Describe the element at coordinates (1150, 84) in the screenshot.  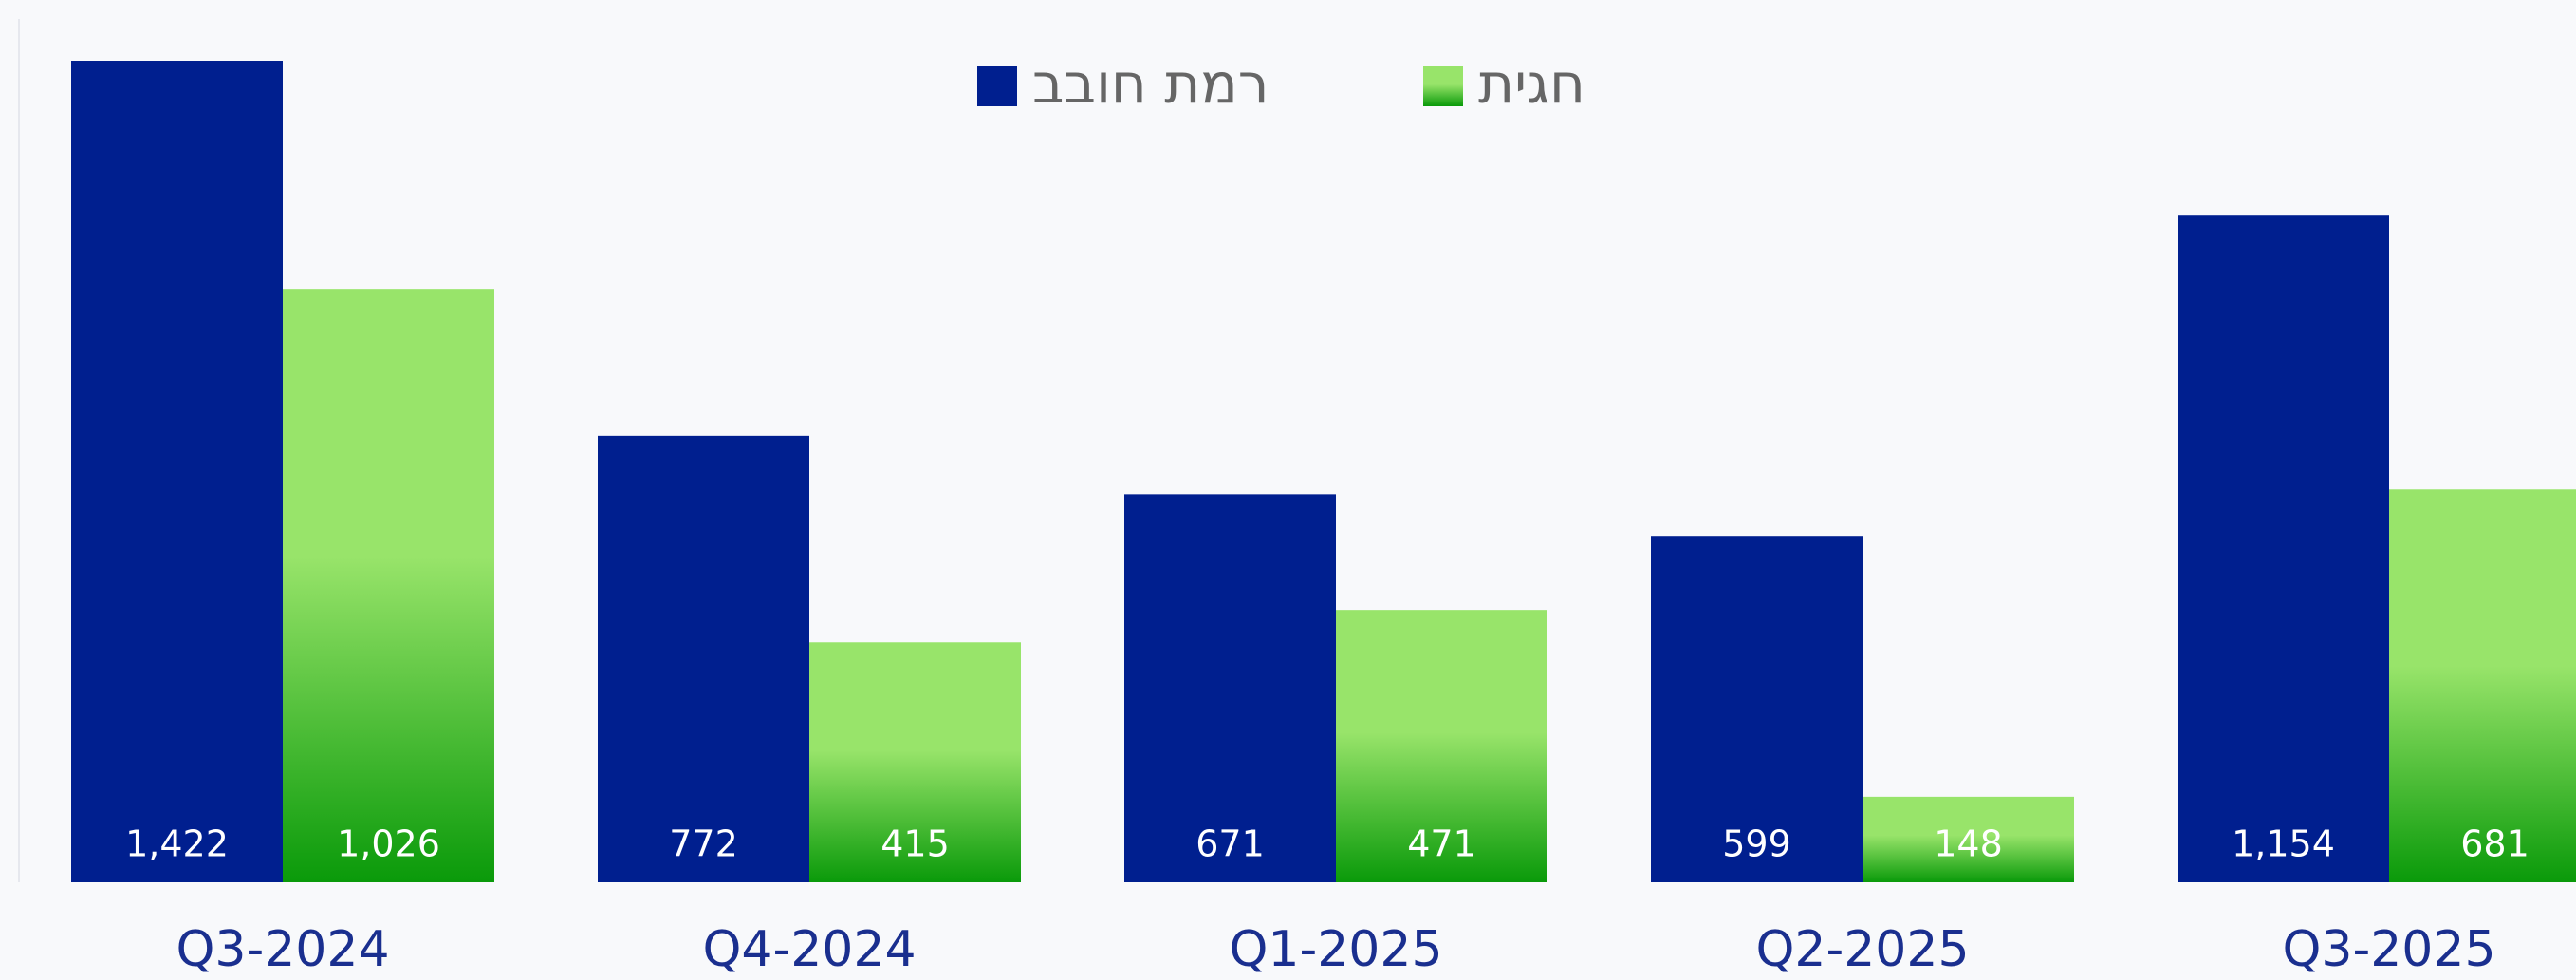
I see `legend-label: רמת חובב` at that location.